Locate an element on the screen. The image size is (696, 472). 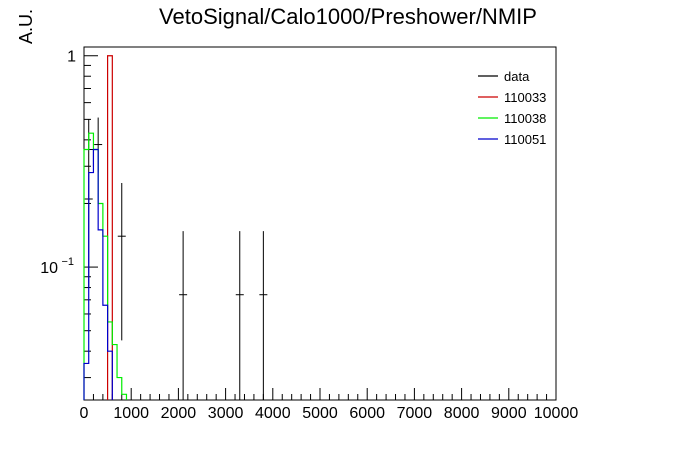
x-tick-label: 9000 is located at coordinates (509, 413).